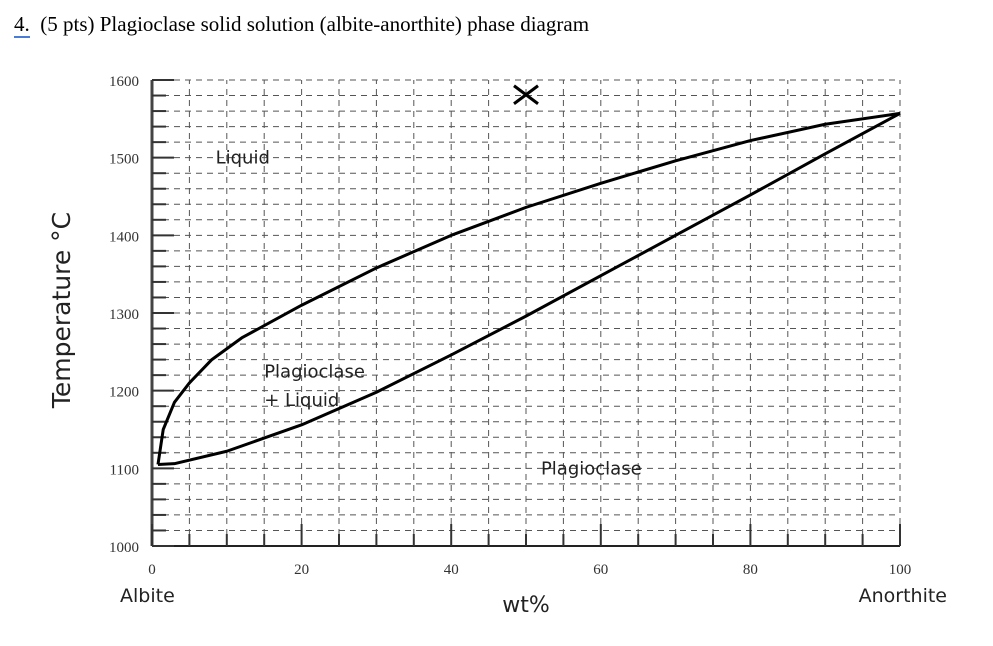  What do you see at coordinates (451, 570) in the screenshot?
I see `x-tick-label: 40` at bounding box center [451, 570].